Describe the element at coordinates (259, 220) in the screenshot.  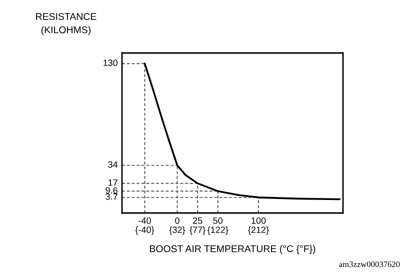
I see `x-tick-label: 100` at that location.